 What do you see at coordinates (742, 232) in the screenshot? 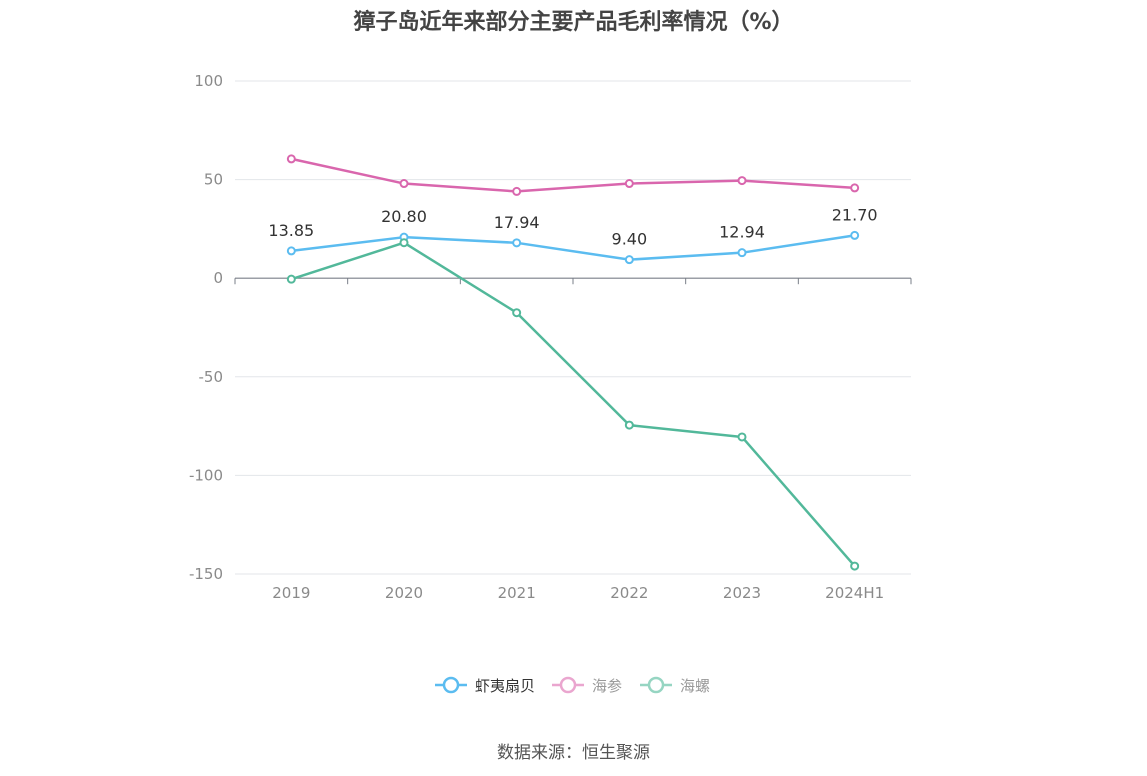
I see `data-label: 12.94` at bounding box center [742, 232].